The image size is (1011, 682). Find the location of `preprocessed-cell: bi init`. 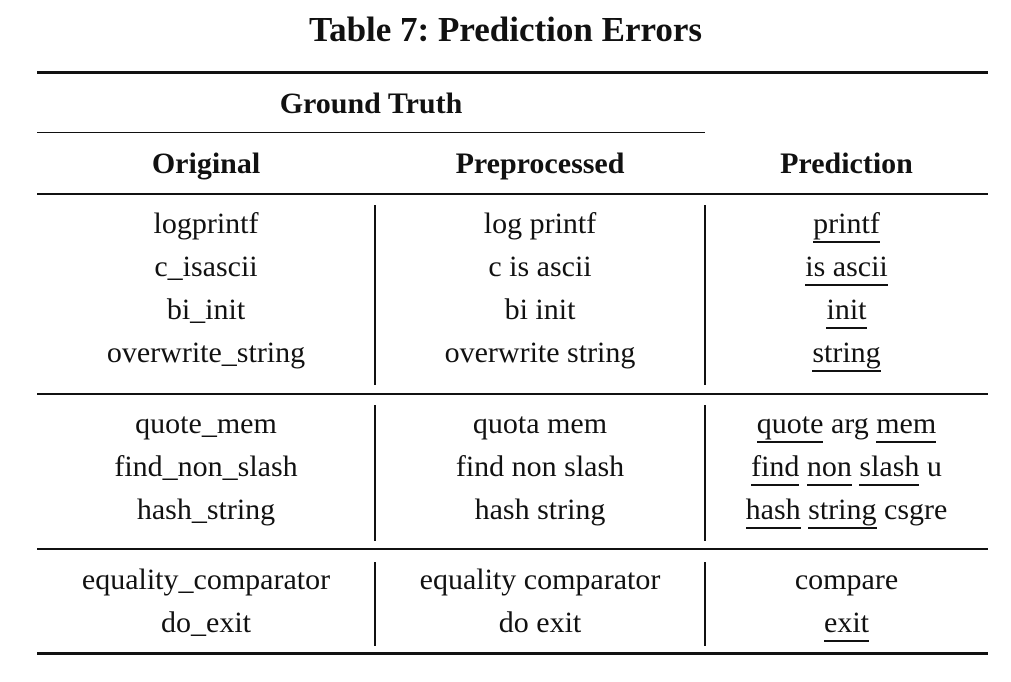

preprocessed-cell: bi init is located at coordinates (540, 309).